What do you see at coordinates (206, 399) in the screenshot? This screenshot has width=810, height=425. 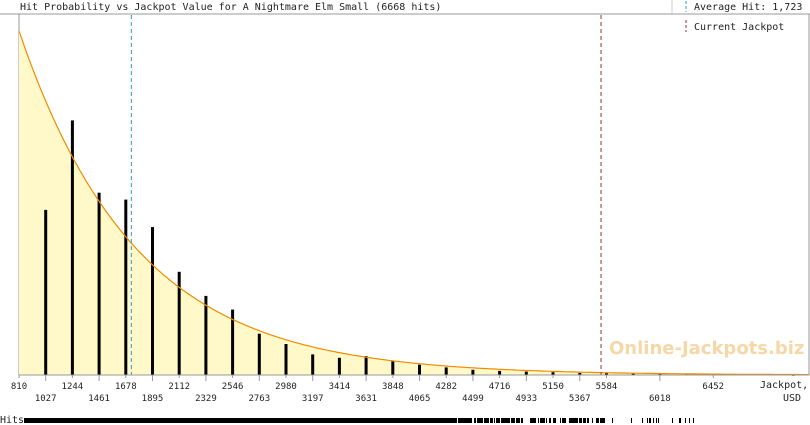 I see `x-tick-label: 2329` at bounding box center [206, 399].